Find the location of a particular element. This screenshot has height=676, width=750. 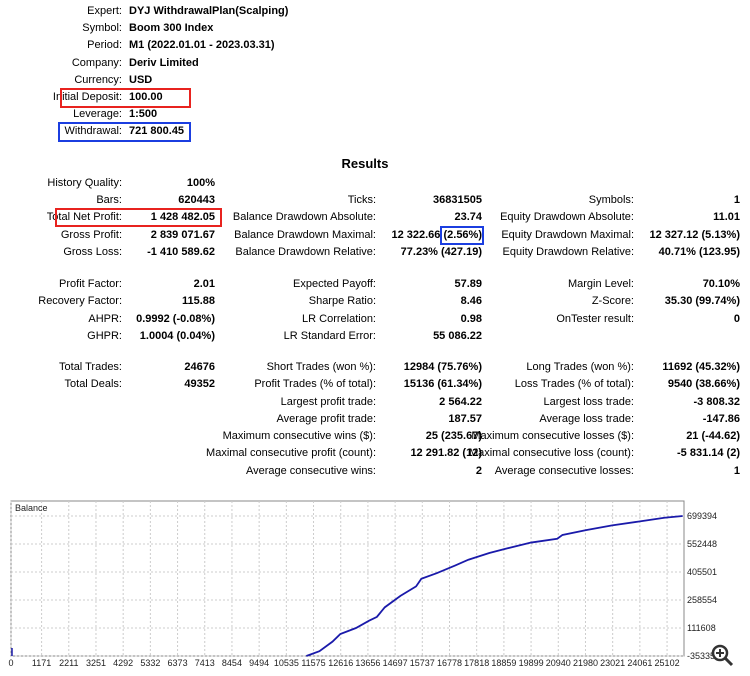

result-value: 12 291.82 (12) is located at coordinates (446, 453).